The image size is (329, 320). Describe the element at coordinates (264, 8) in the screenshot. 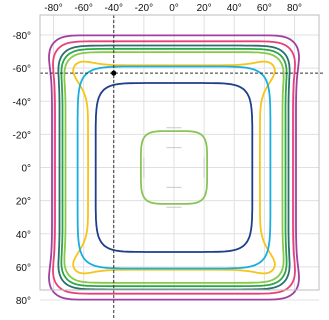

I see `x-tick-label: 60°` at that location.